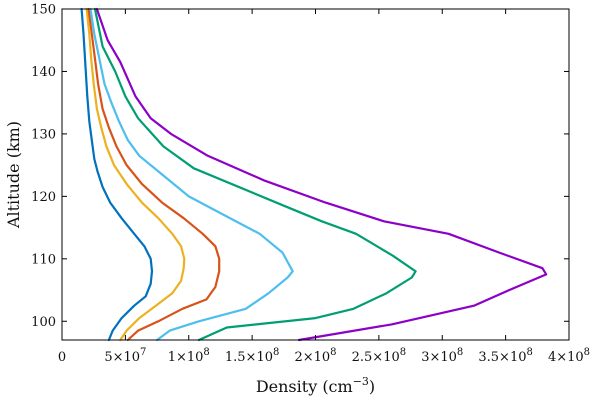 This screenshot has width=600, height=407. Describe the element at coordinates (143, 352) in the screenshot. I see `x-tick-label-exponent: 7` at that location.